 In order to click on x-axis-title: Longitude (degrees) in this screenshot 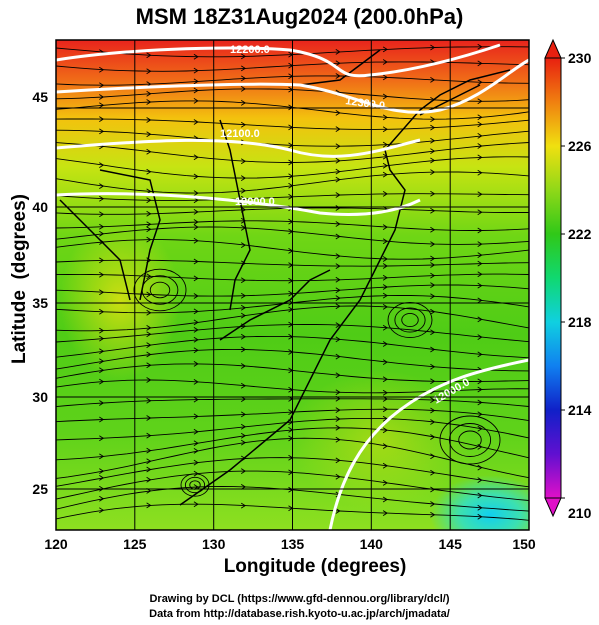, I will do `click(315, 566)`.